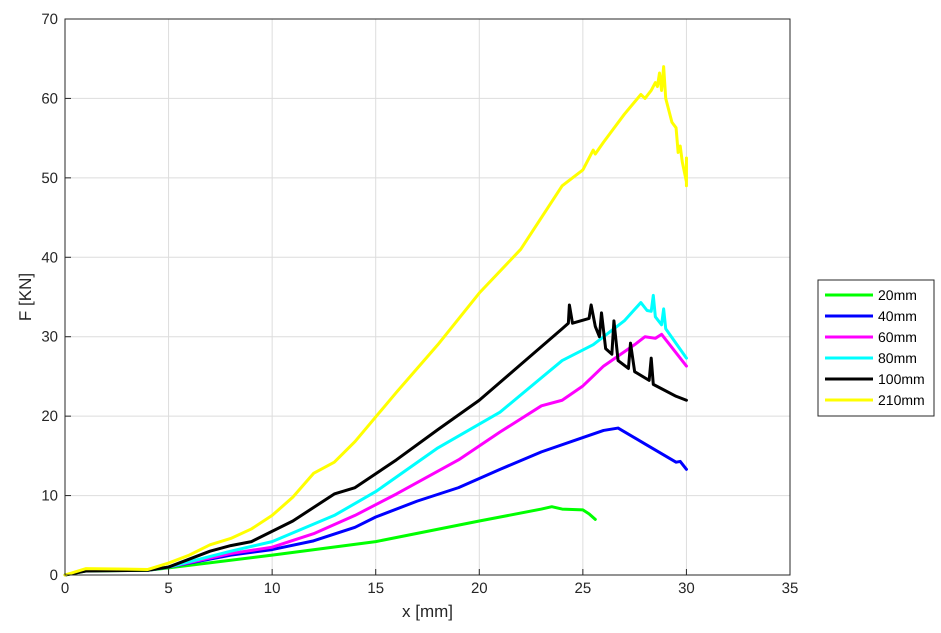 The image size is (941, 633). What do you see at coordinates (65, 588) in the screenshot?
I see `x-tick-label: 0` at bounding box center [65, 588].